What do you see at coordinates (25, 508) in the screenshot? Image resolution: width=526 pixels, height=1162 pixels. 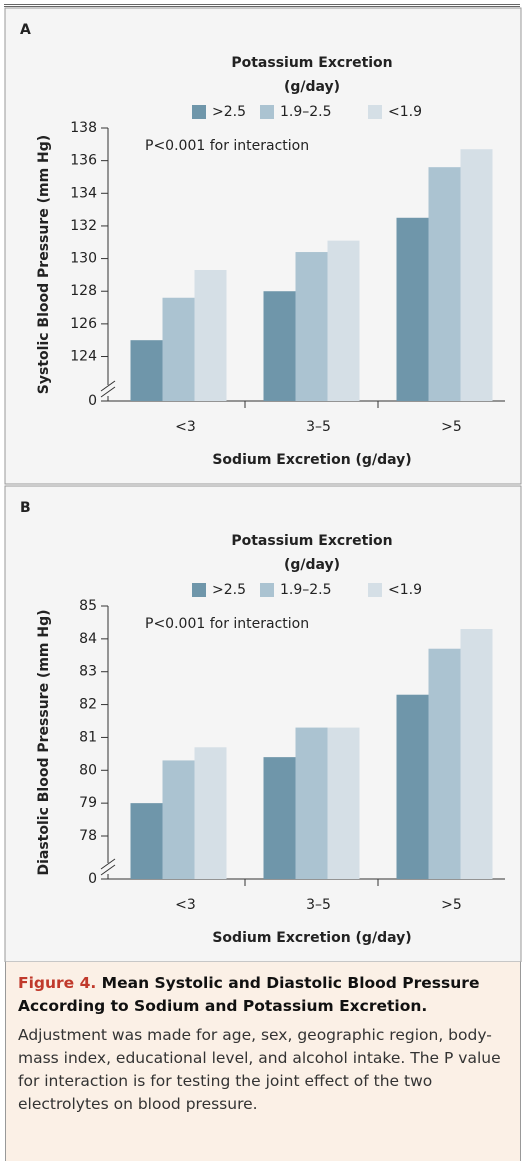 I see `panel-label: B` at bounding box center [25, 508].